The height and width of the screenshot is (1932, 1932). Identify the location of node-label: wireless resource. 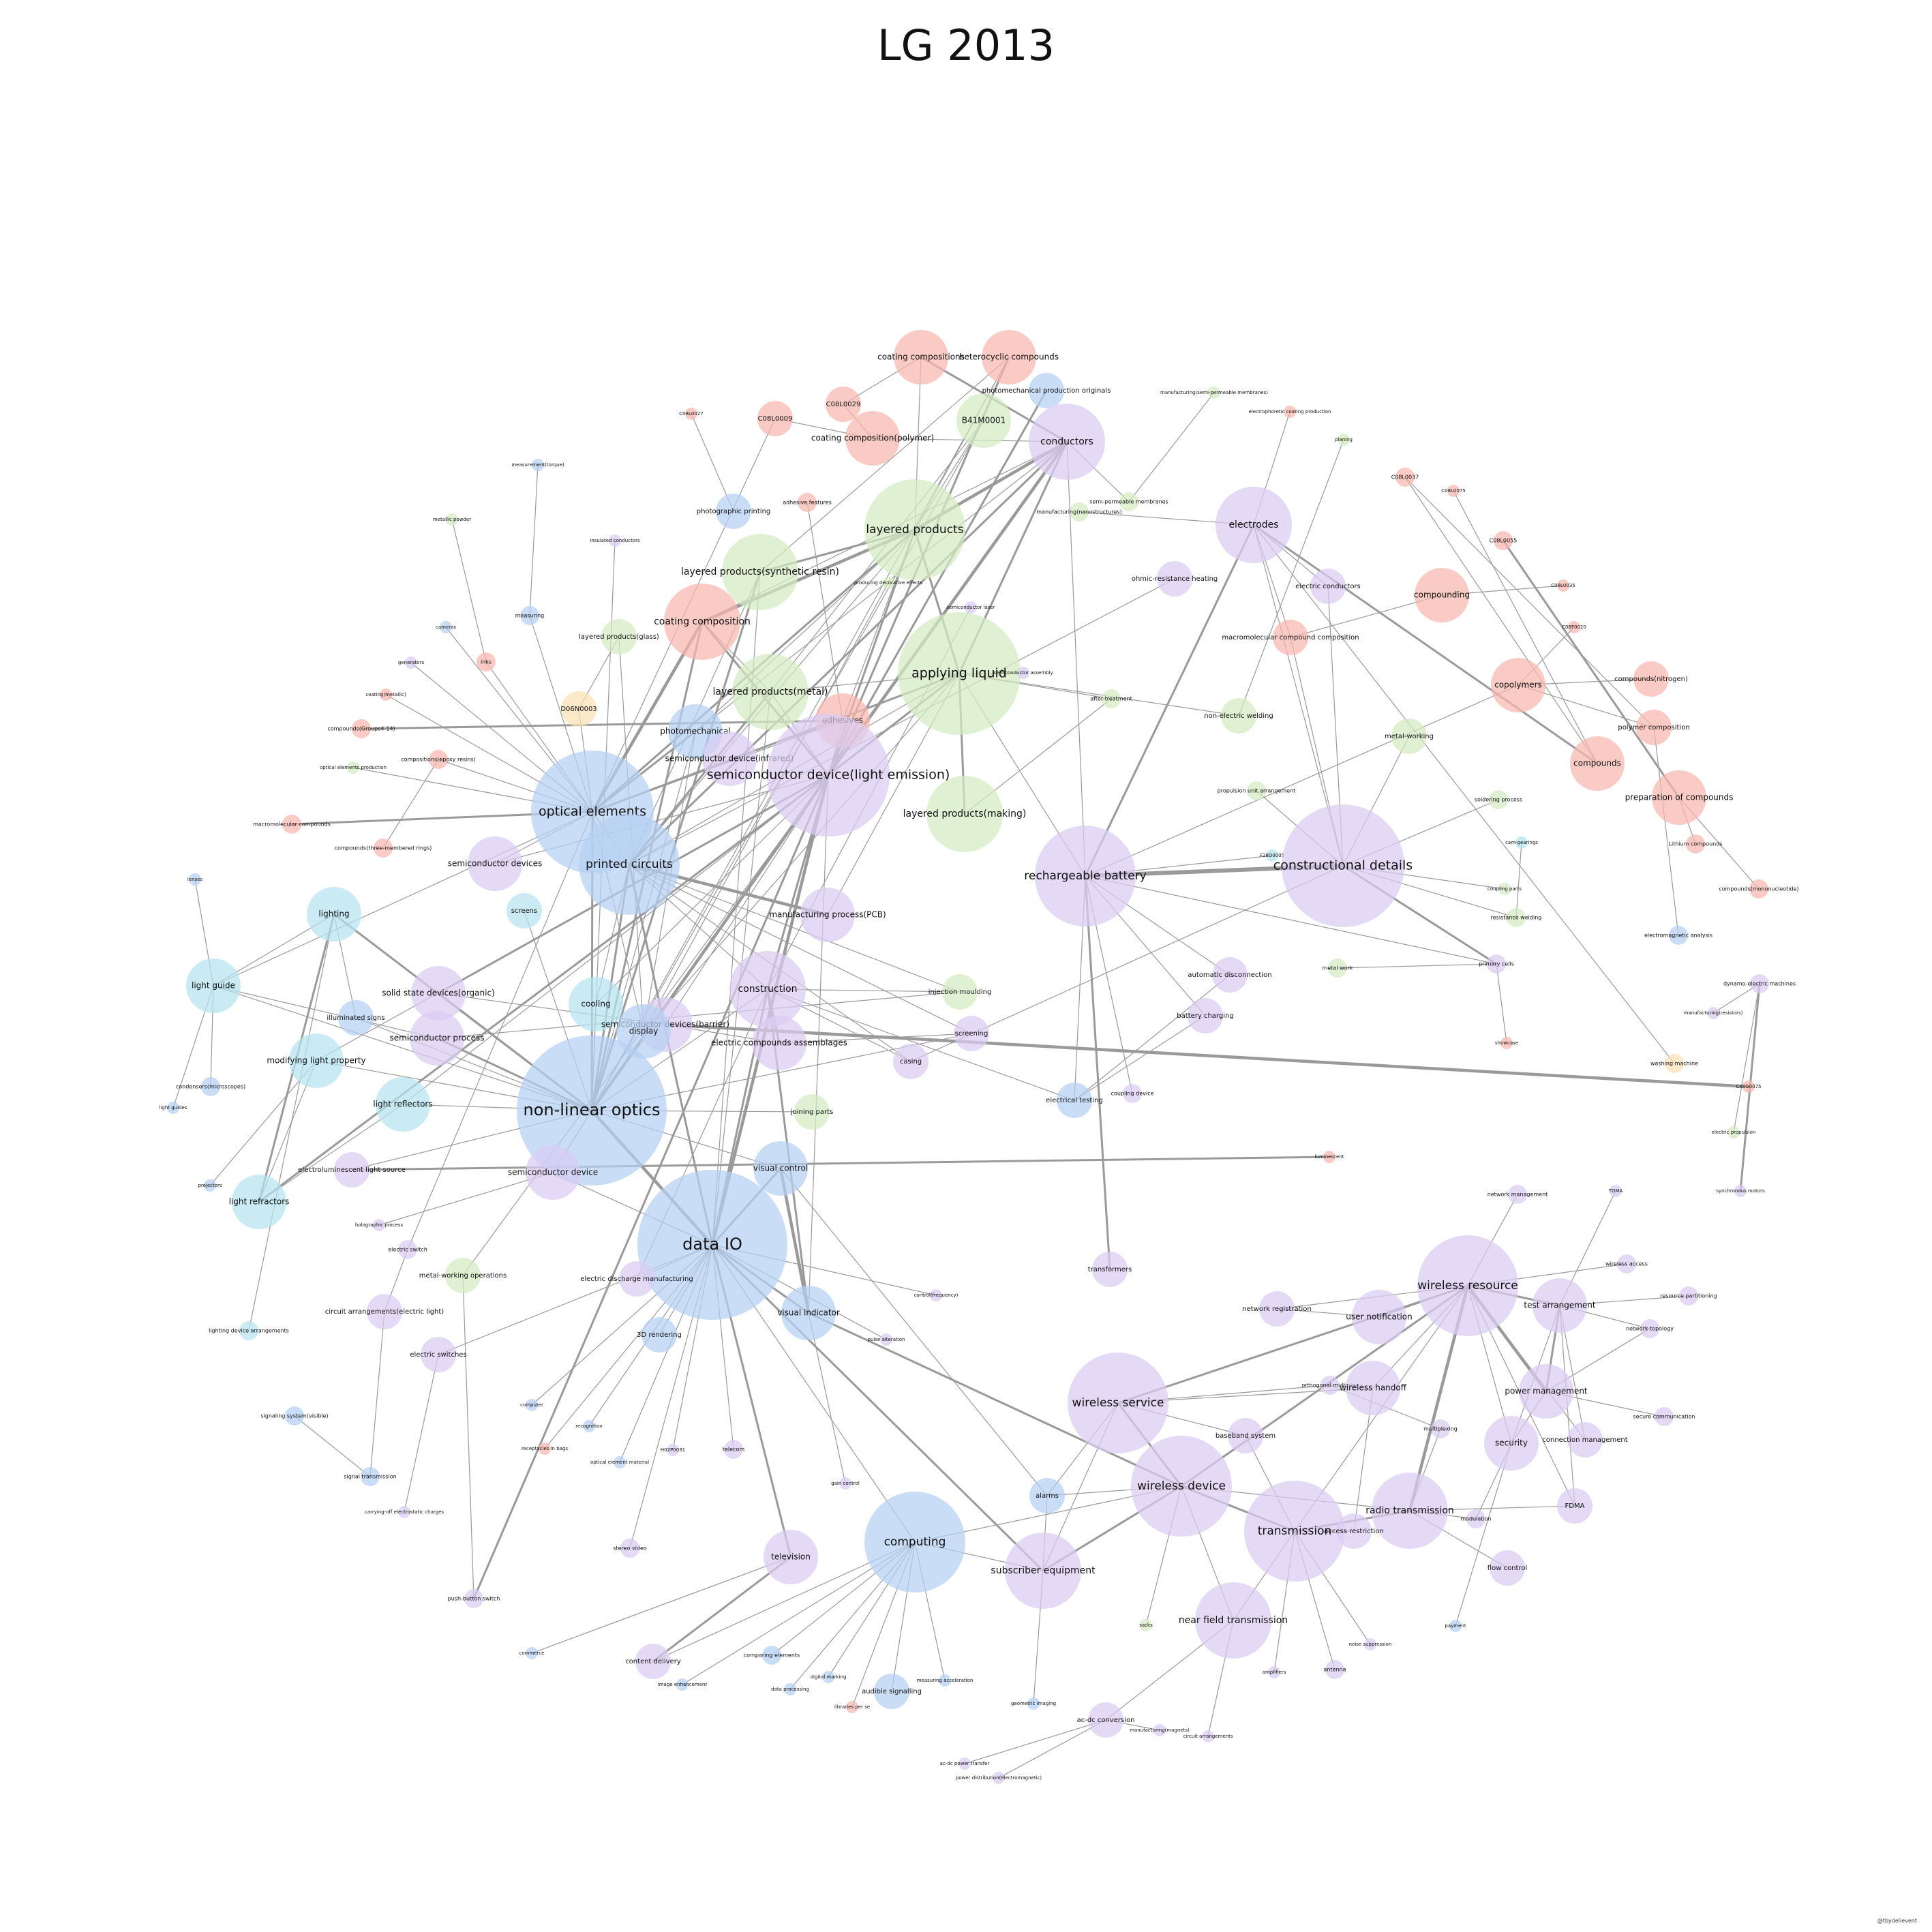
(1468, 1286).